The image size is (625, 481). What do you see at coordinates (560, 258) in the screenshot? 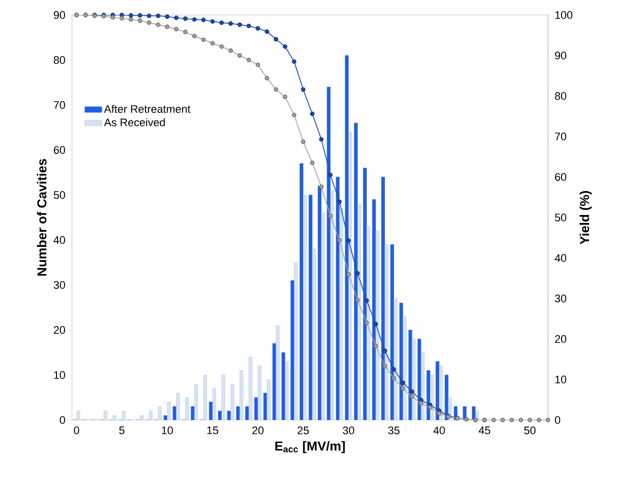
I see `y2-tick-label: 40` at bounding box center [560, 258].